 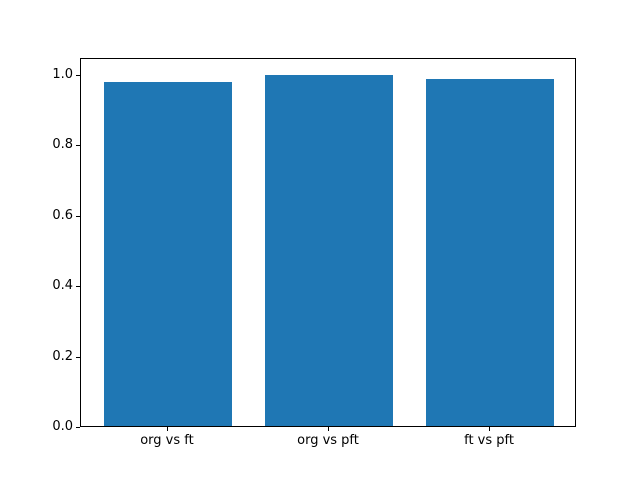 What do you see at coordinates (62, 145) in the screenshot?
I see `y-tick-label: 0.8` at bounding box center [62, 145].